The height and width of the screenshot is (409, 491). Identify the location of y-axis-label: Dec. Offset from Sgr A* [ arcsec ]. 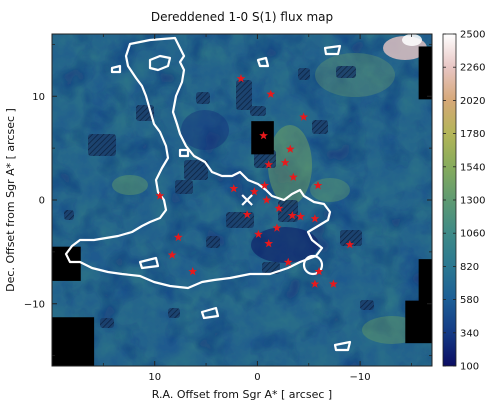
(10, 200).